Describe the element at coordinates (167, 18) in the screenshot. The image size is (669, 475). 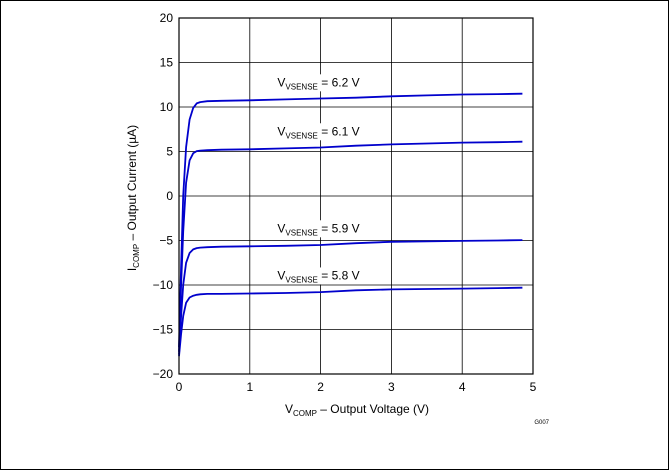
I see `y-tick-label: 20` at that location.